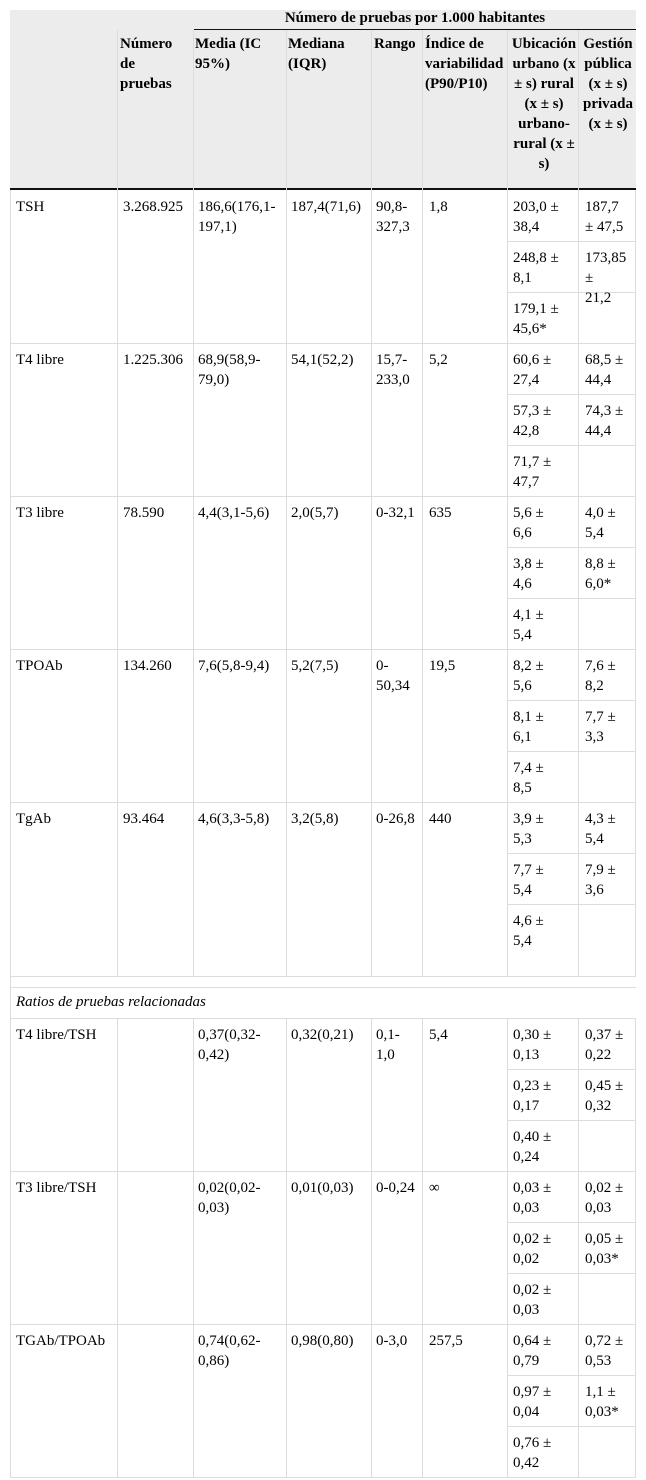 The image size is (646, 1480). Describe the element at coordinates (395, 44) in the screenshot. I see `col-header-rango: Rango` at that location.